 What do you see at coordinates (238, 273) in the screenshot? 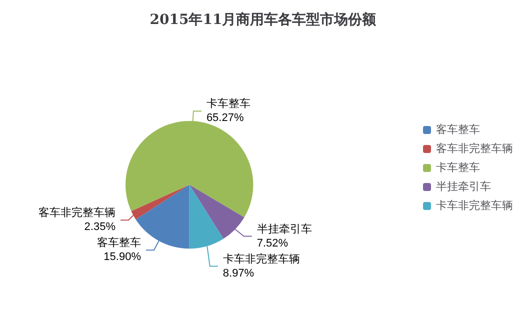
I see `data-label: 8.97%` at bounding box center [238, 273].